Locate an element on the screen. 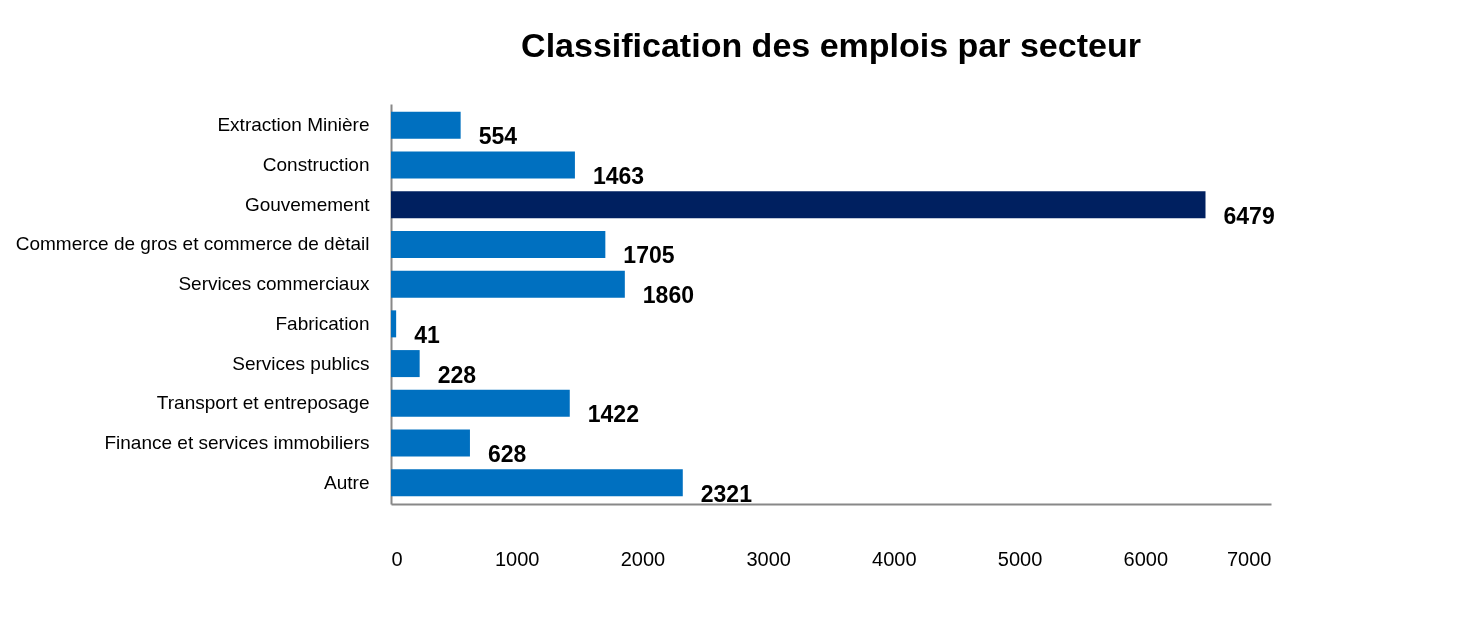  y-tick-label: Finance et services immobiliers is located at coordinates (237, 443).